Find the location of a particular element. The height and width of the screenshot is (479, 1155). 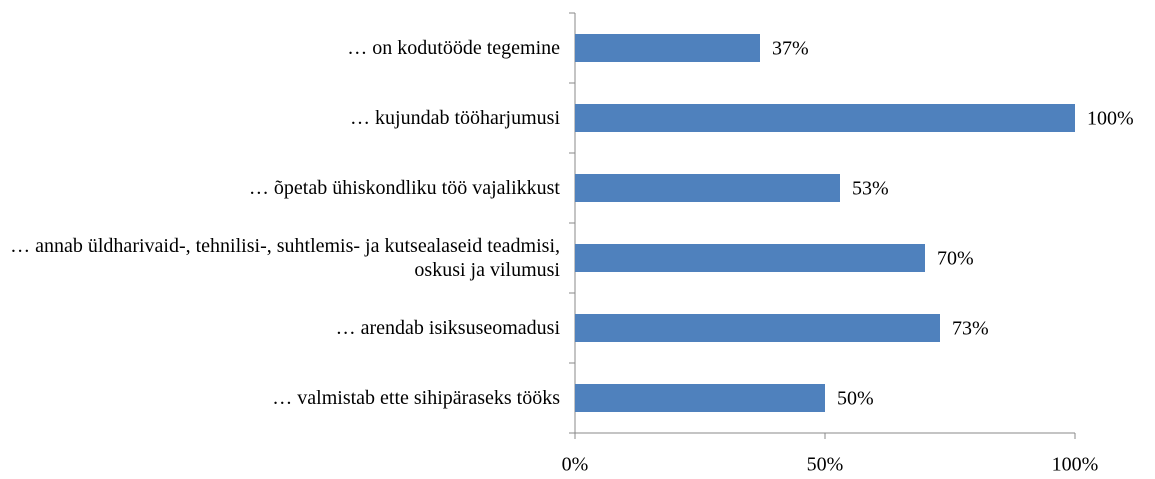

category-label: … valmistab ette sihipäraseks tööks is located at coordinates (416, 398).